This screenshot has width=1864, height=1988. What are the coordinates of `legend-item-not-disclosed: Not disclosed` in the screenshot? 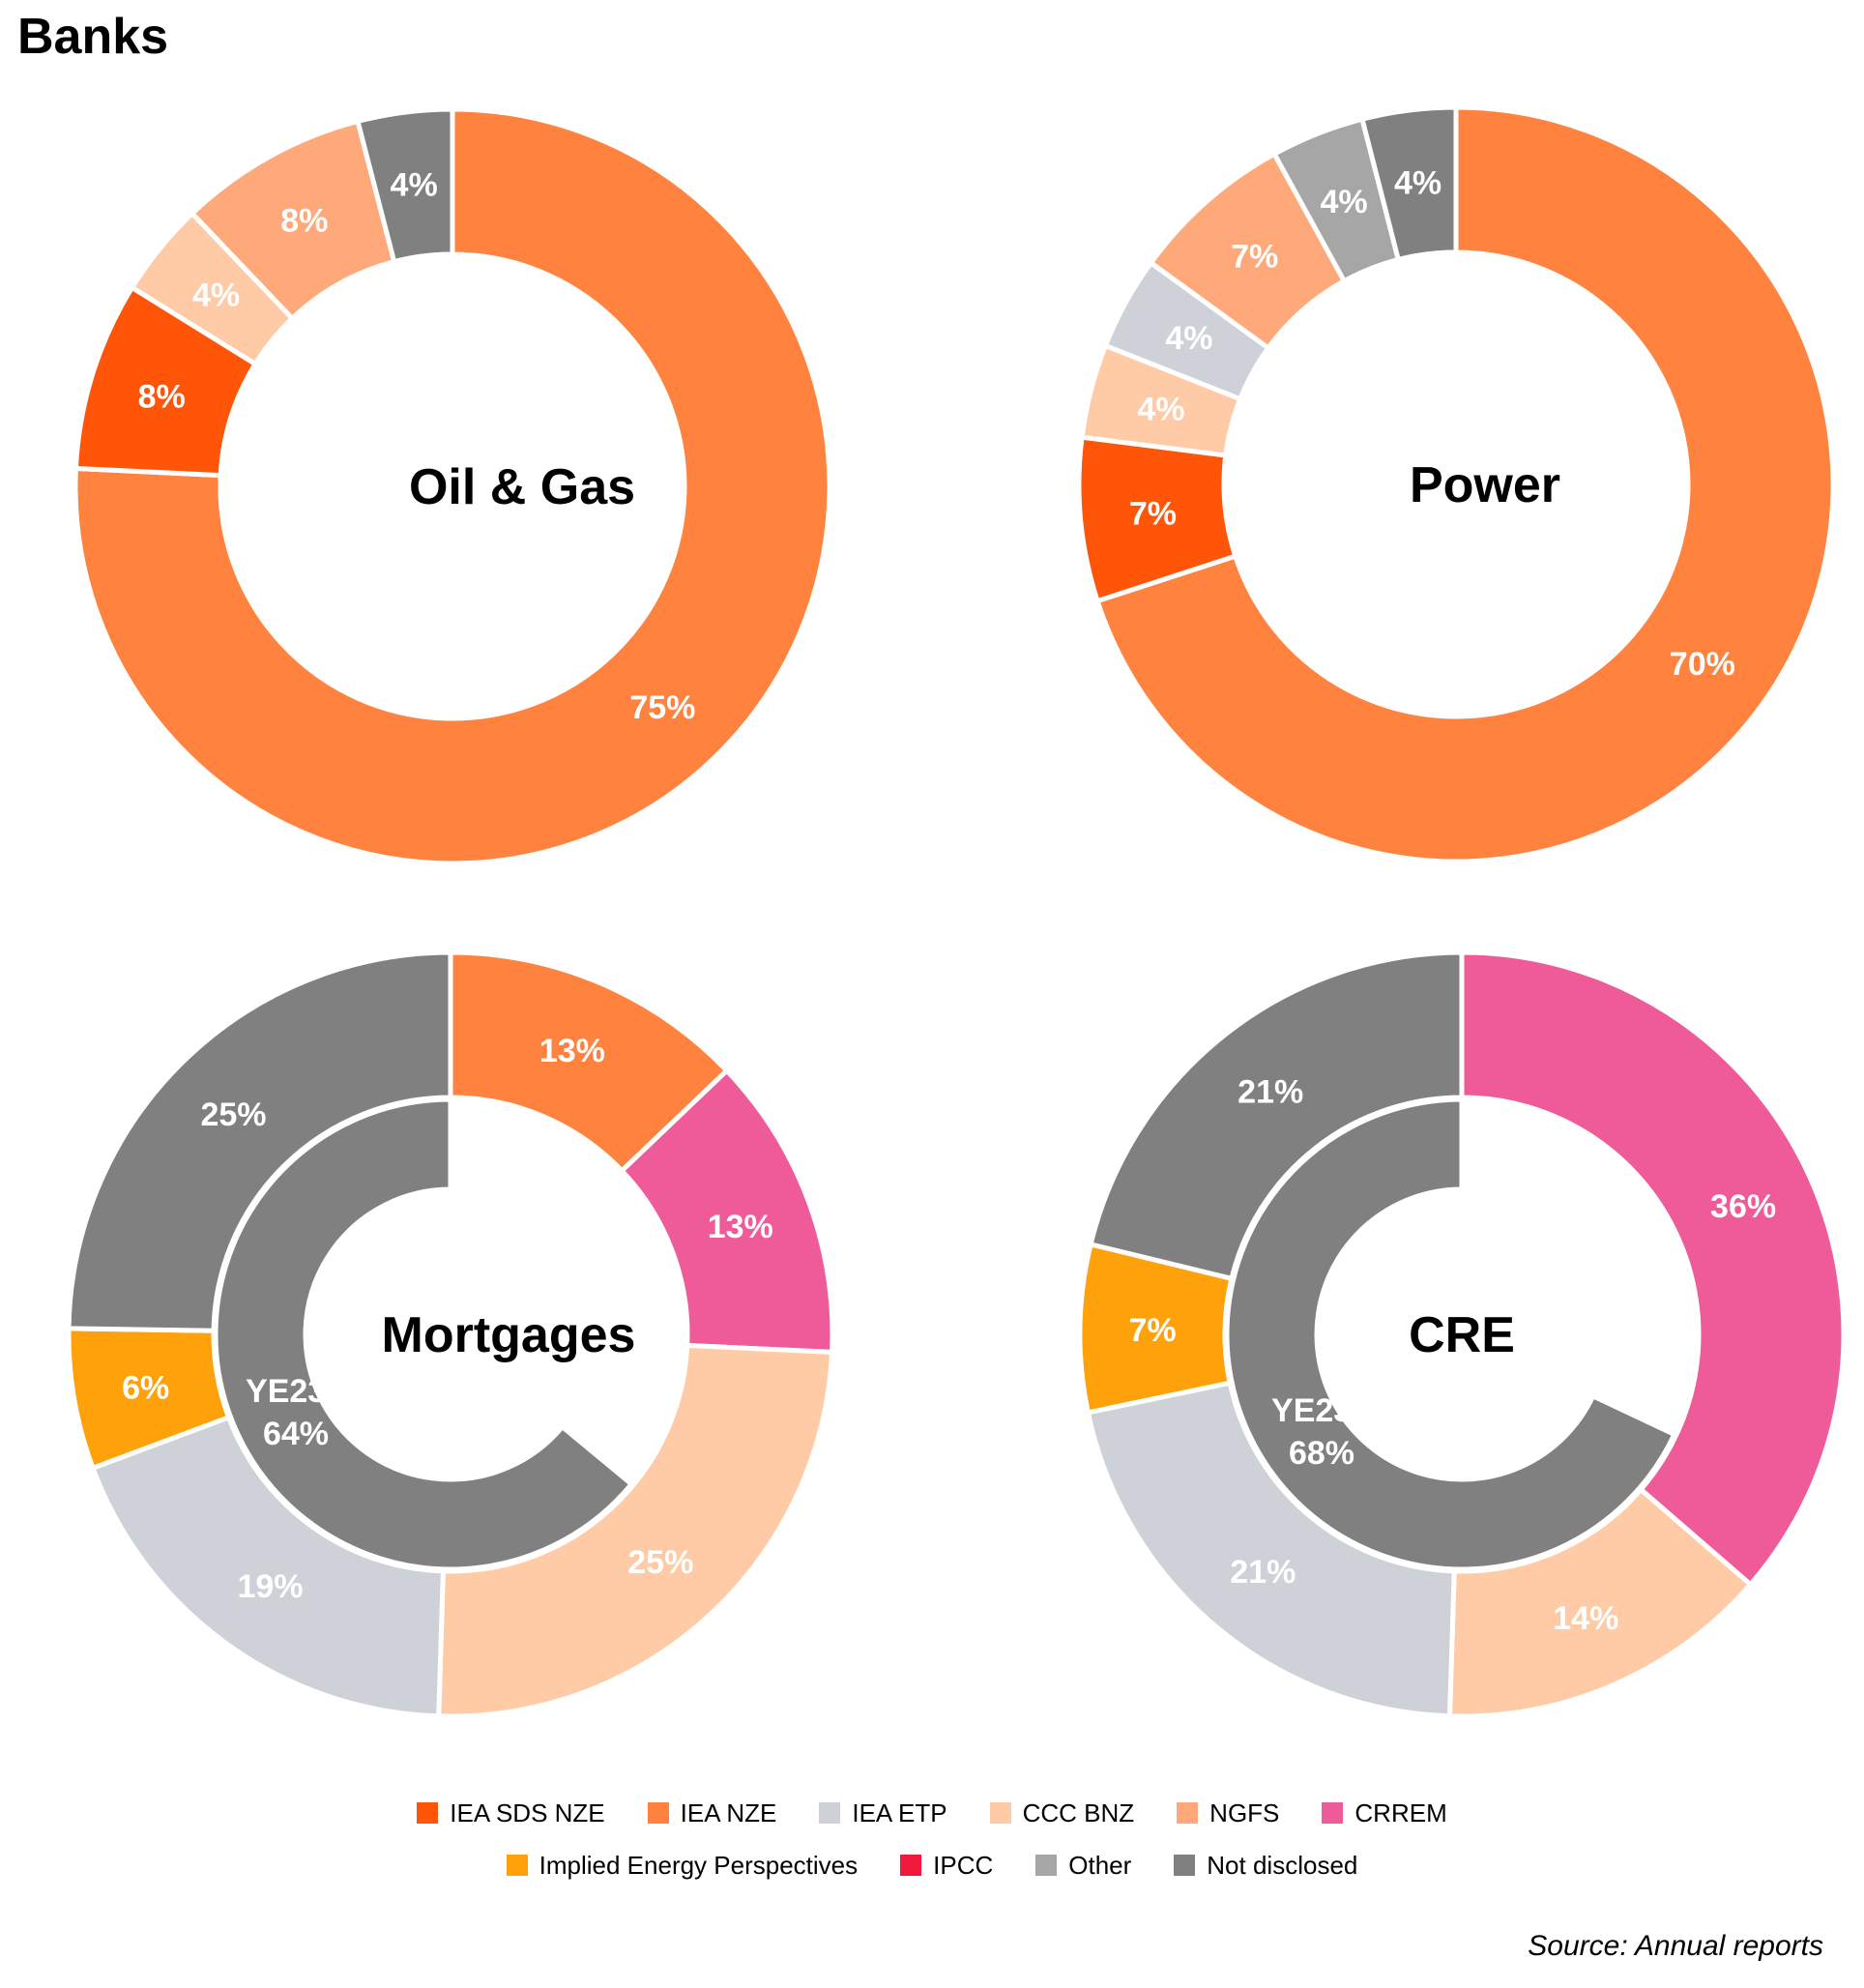 It's located at (1265, 1866).